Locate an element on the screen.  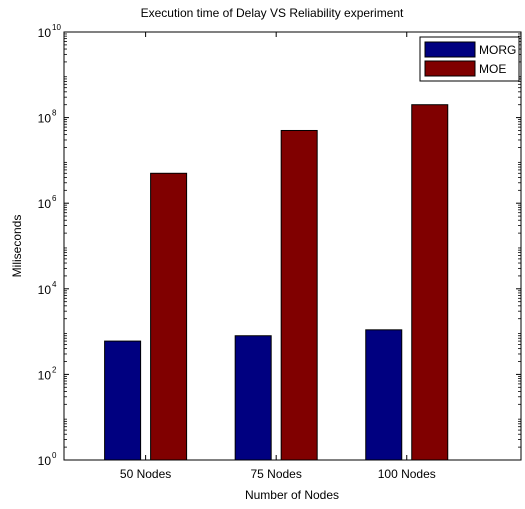
legend-swatch-morg is located at coordinates (450, 49).